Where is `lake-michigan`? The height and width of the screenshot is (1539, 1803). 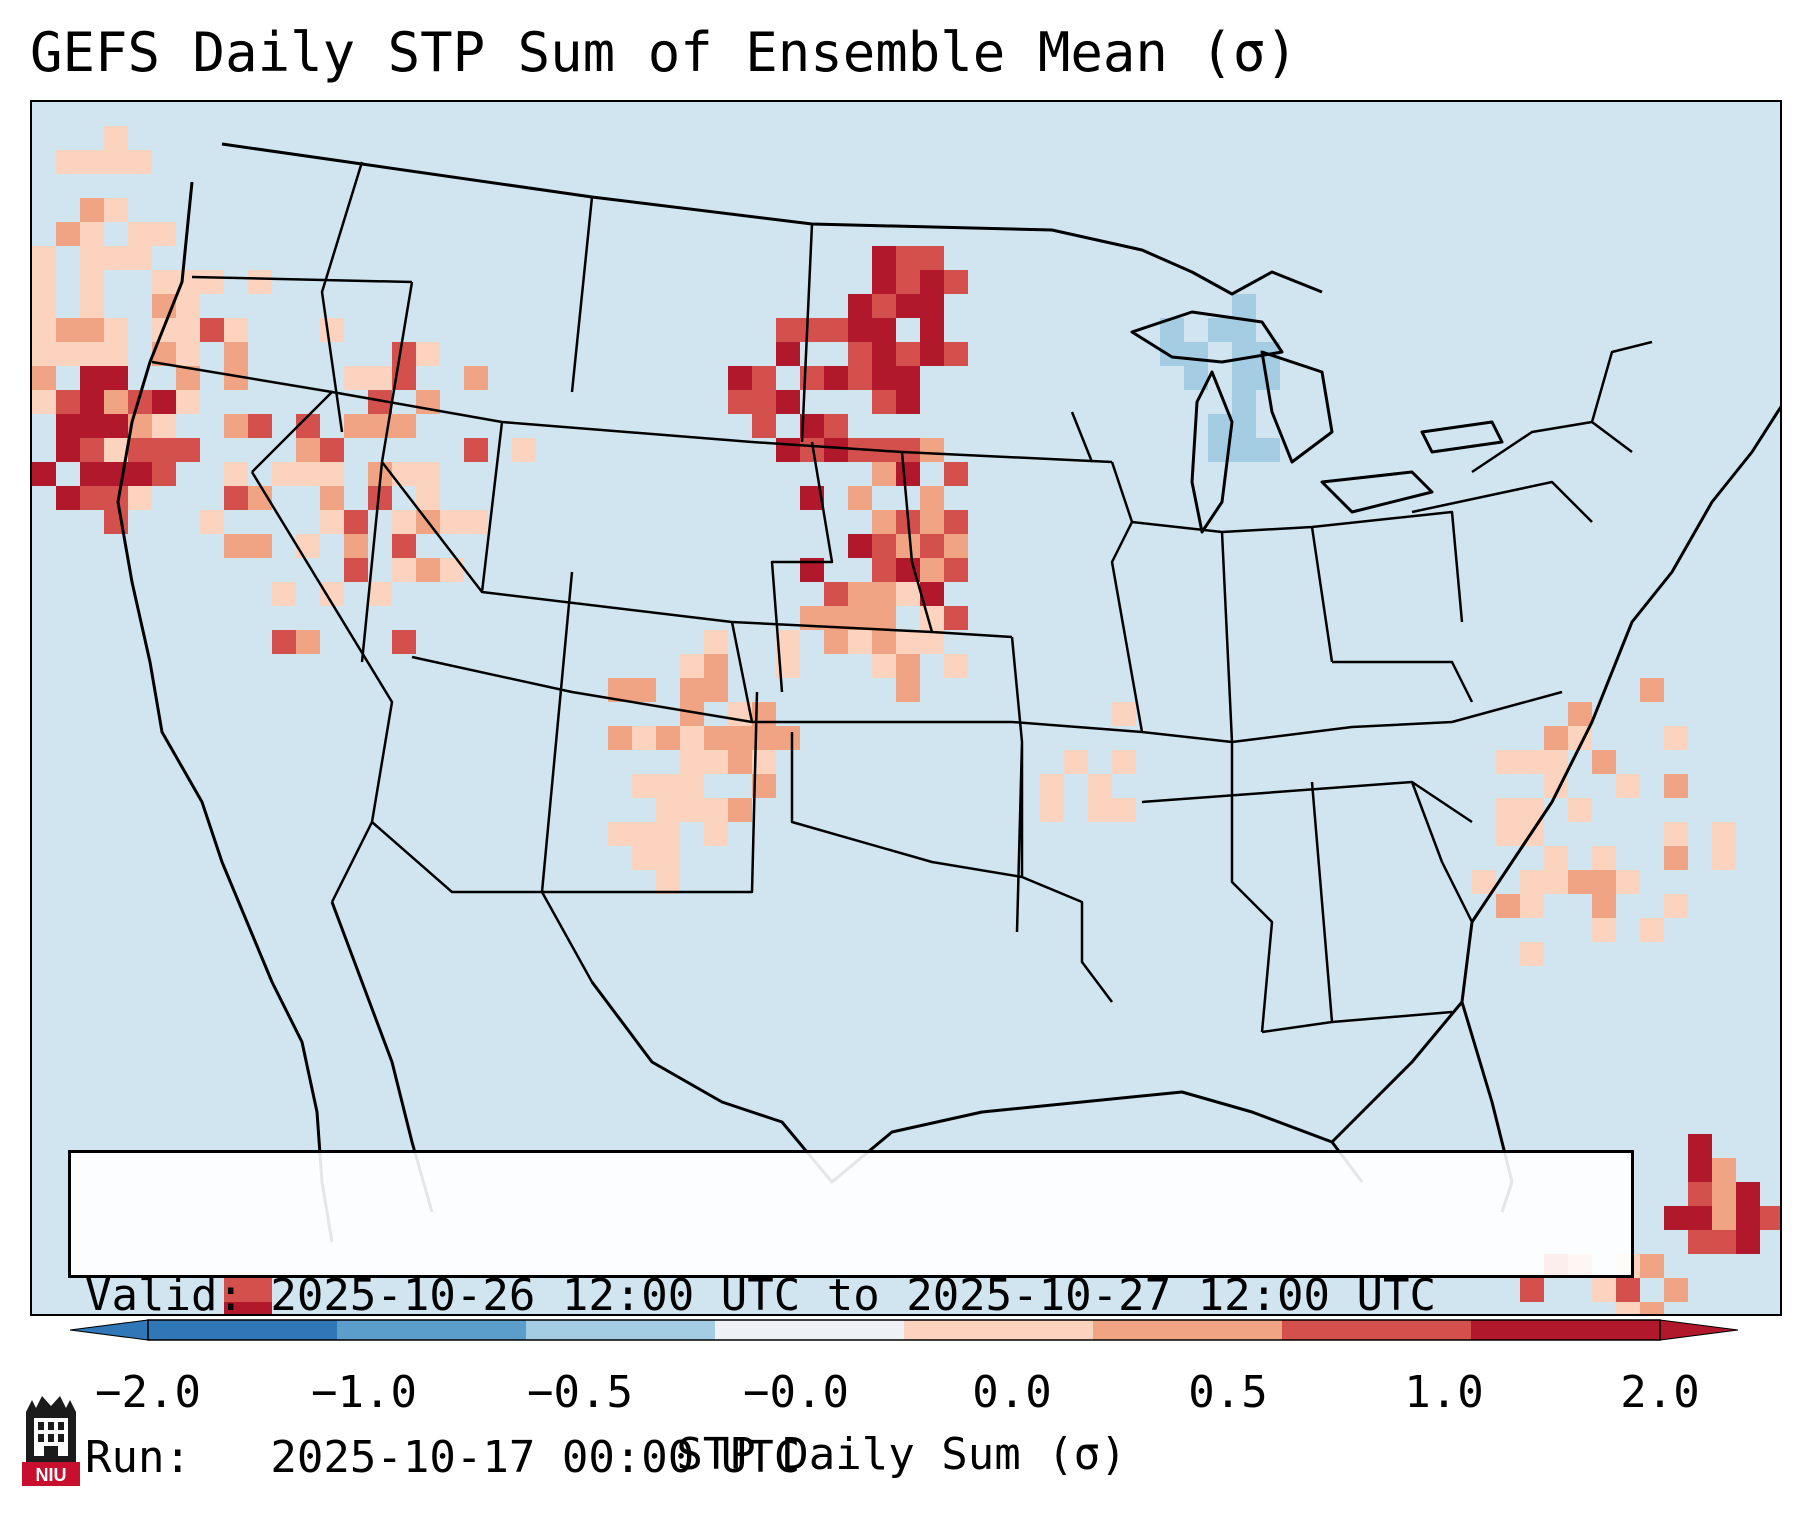 lake-michigan is located at coordinates (1212, 452).